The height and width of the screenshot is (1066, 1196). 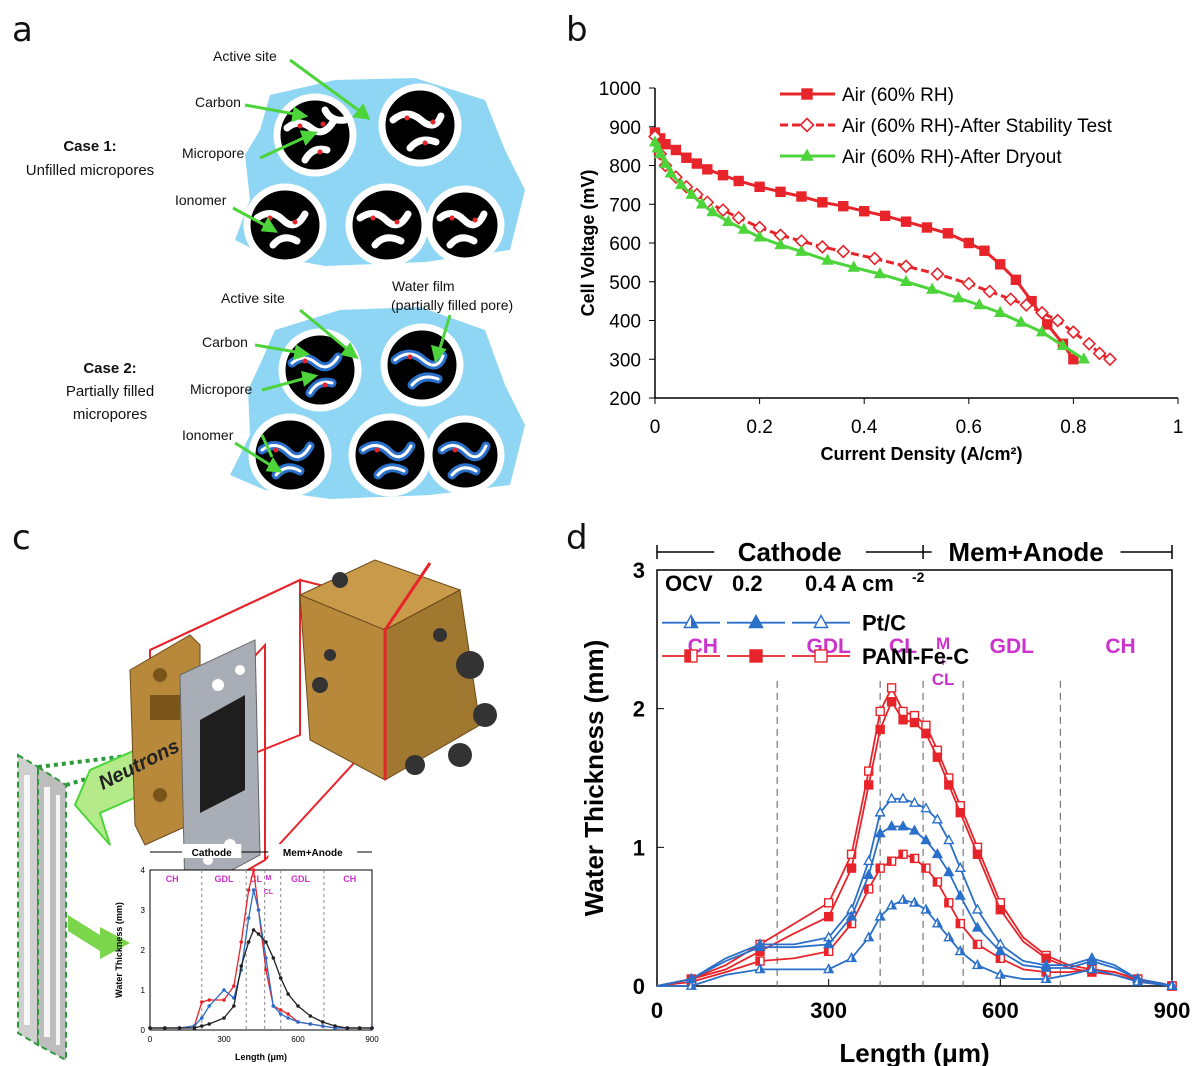 What do you see at coordinates (212, 853) in the screenshot?
I see `c-header-cathode: Cathode` at bounding box center [212, 853].